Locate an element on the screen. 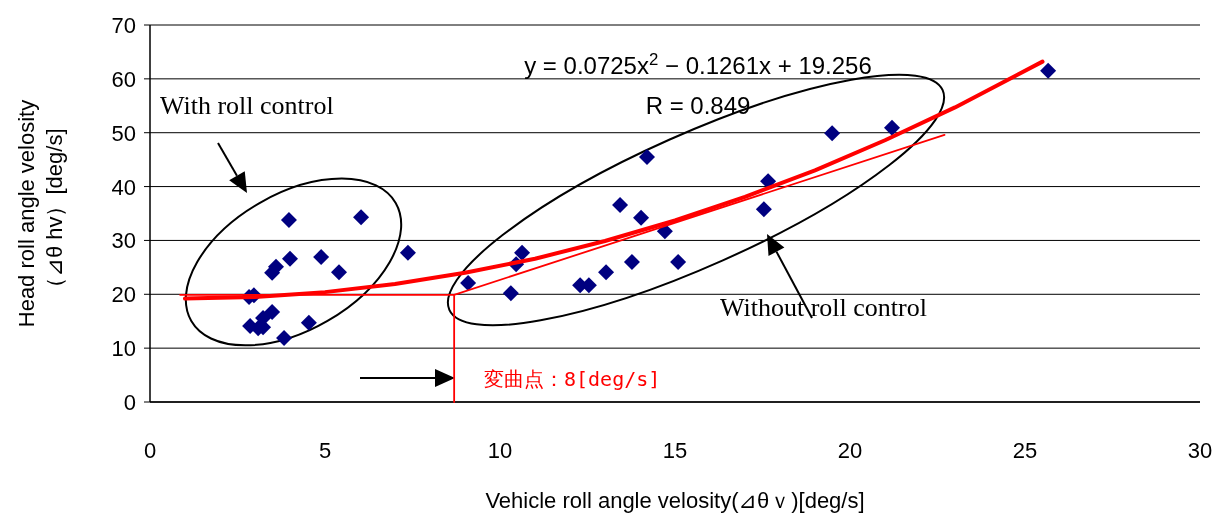 This screenshot has width=1216, height=514. y-tick-label: 30 is located at coordinates (123, 241).